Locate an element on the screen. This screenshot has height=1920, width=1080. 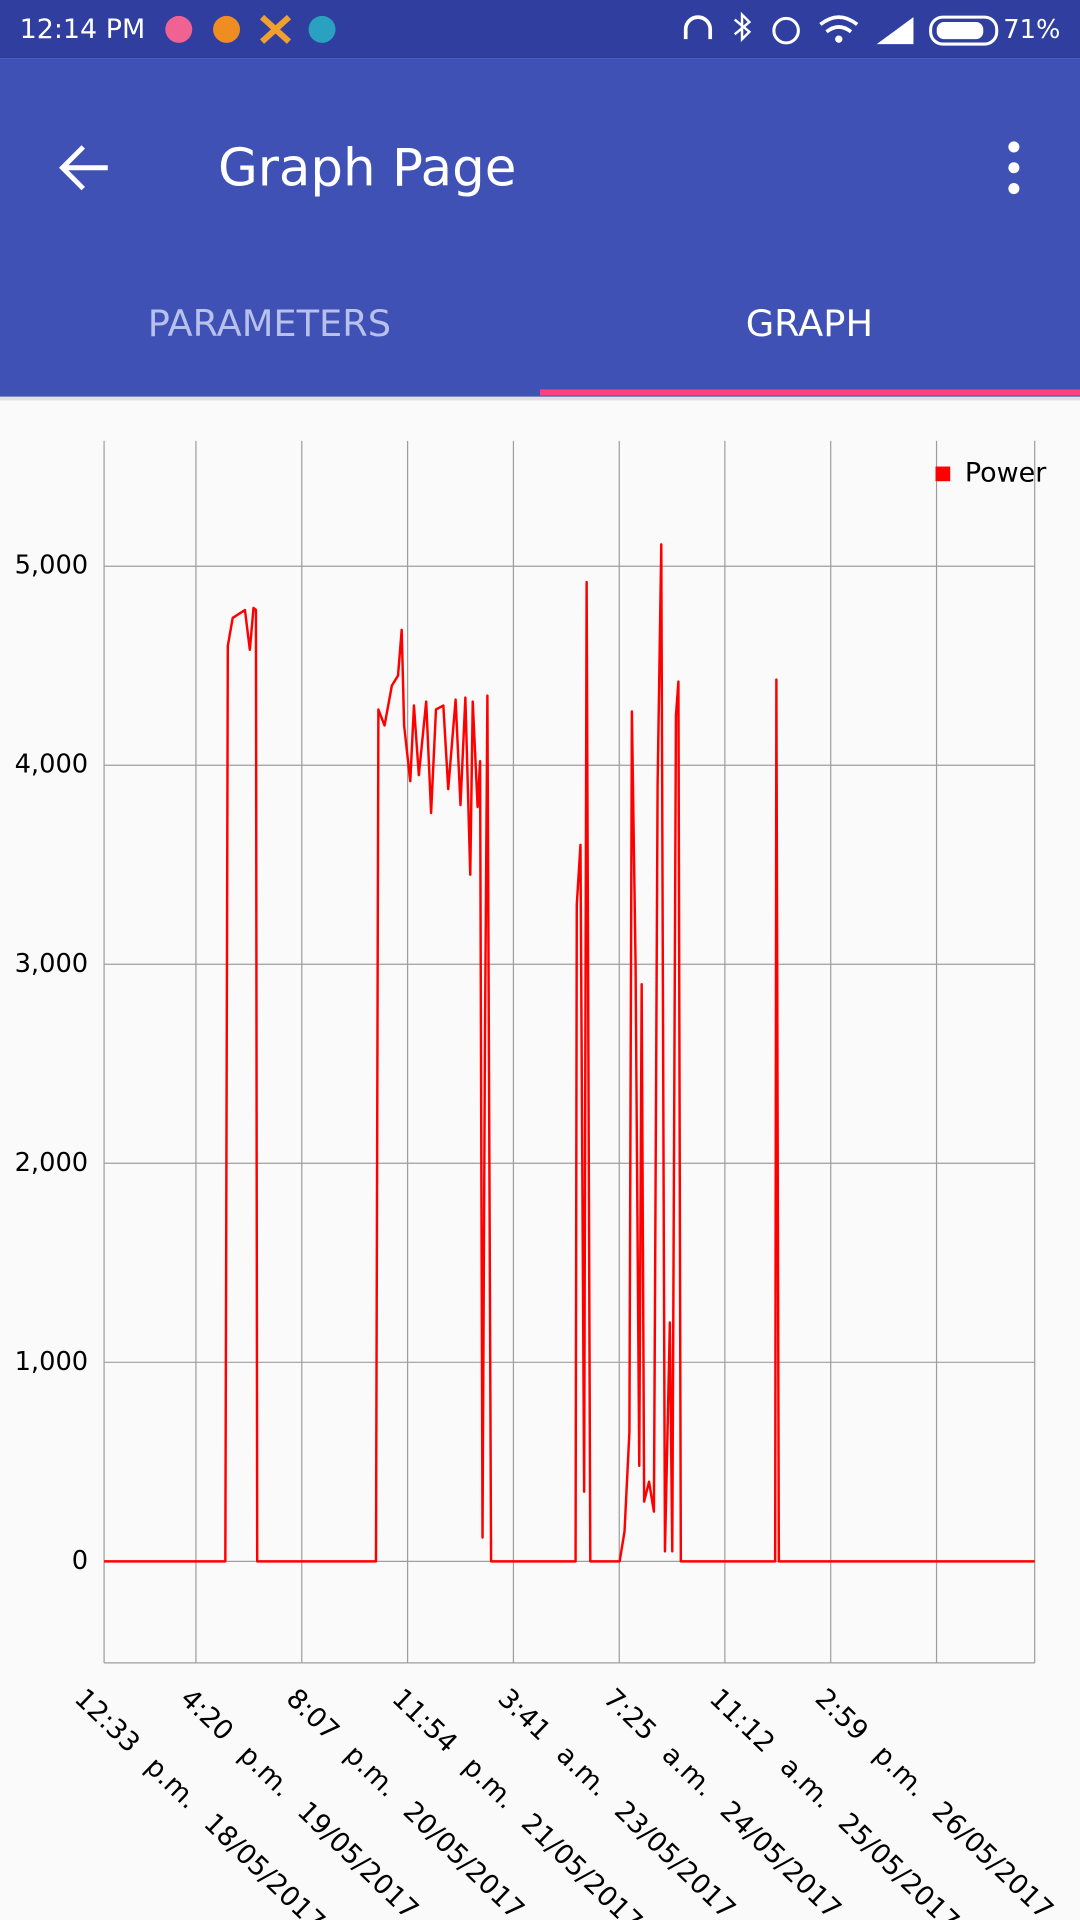
app-bar-shadow is located at coordinates (540, 398).